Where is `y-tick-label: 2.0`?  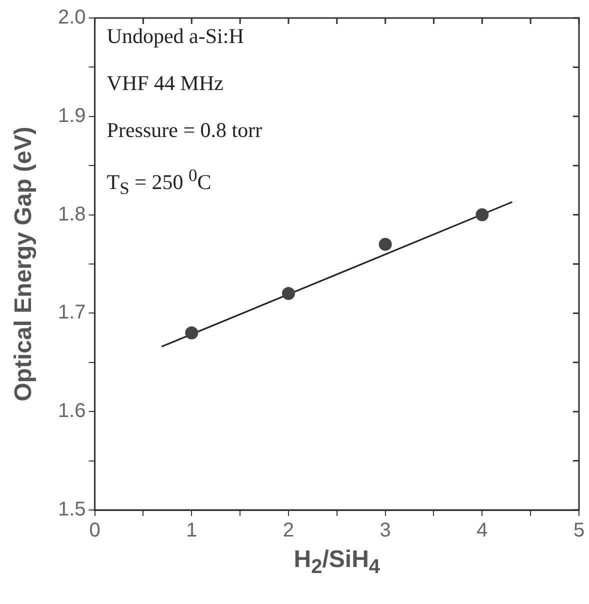 y-tick-label: 2.0 is located at coordinates (72, 17).